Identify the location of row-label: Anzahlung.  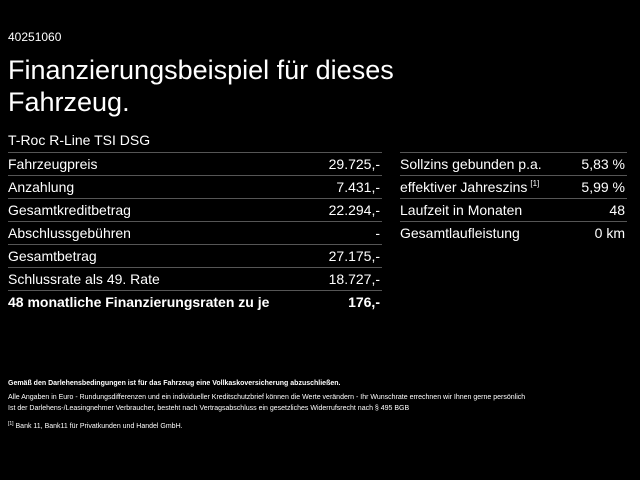
(41, 187).